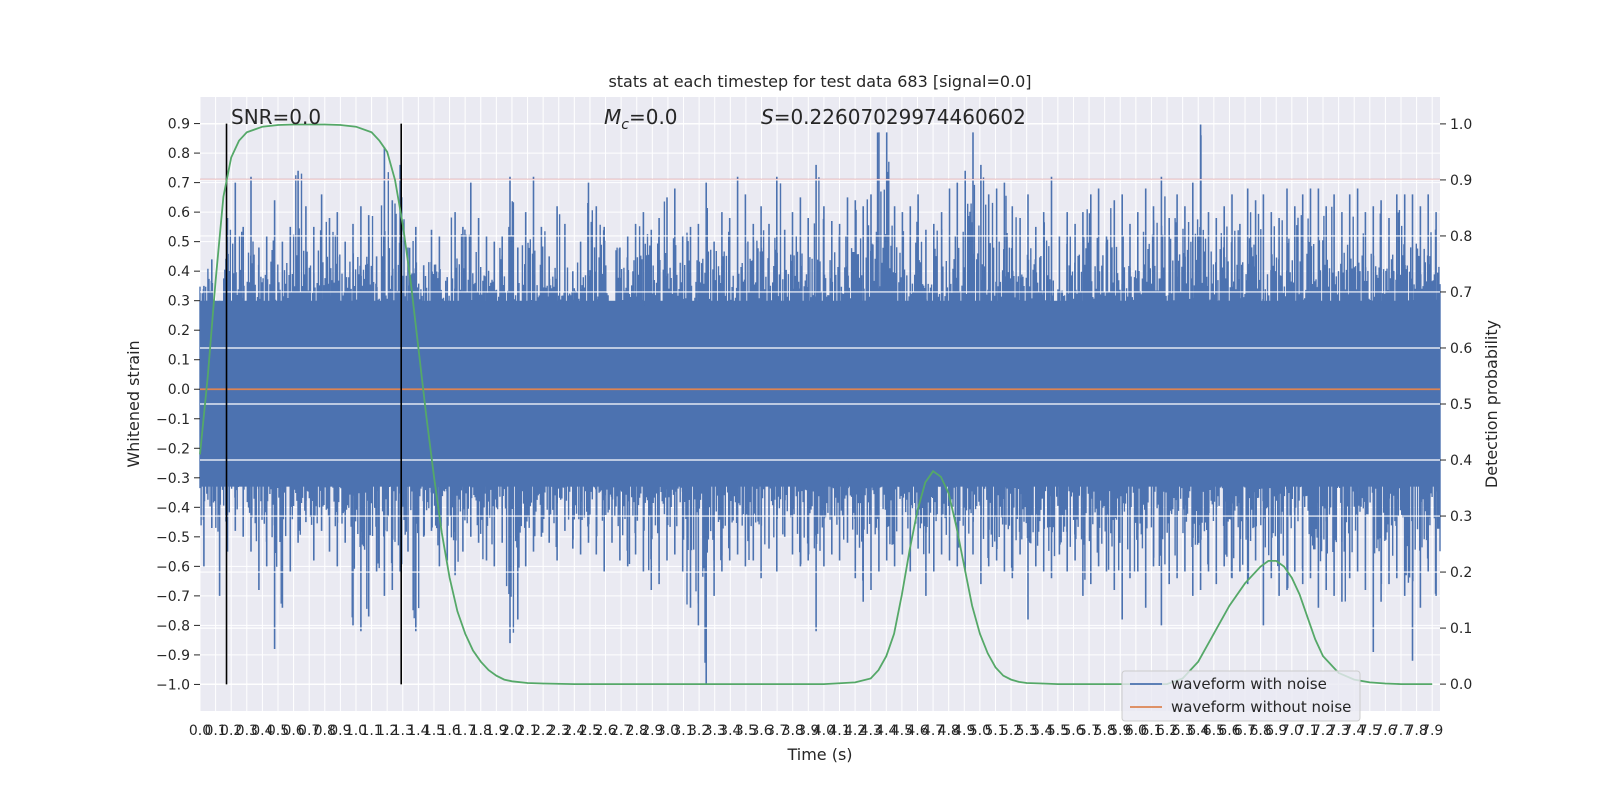 The image size is (1600, 800). I want to click on x-tick-label: 5.5, so click(1058, 731).